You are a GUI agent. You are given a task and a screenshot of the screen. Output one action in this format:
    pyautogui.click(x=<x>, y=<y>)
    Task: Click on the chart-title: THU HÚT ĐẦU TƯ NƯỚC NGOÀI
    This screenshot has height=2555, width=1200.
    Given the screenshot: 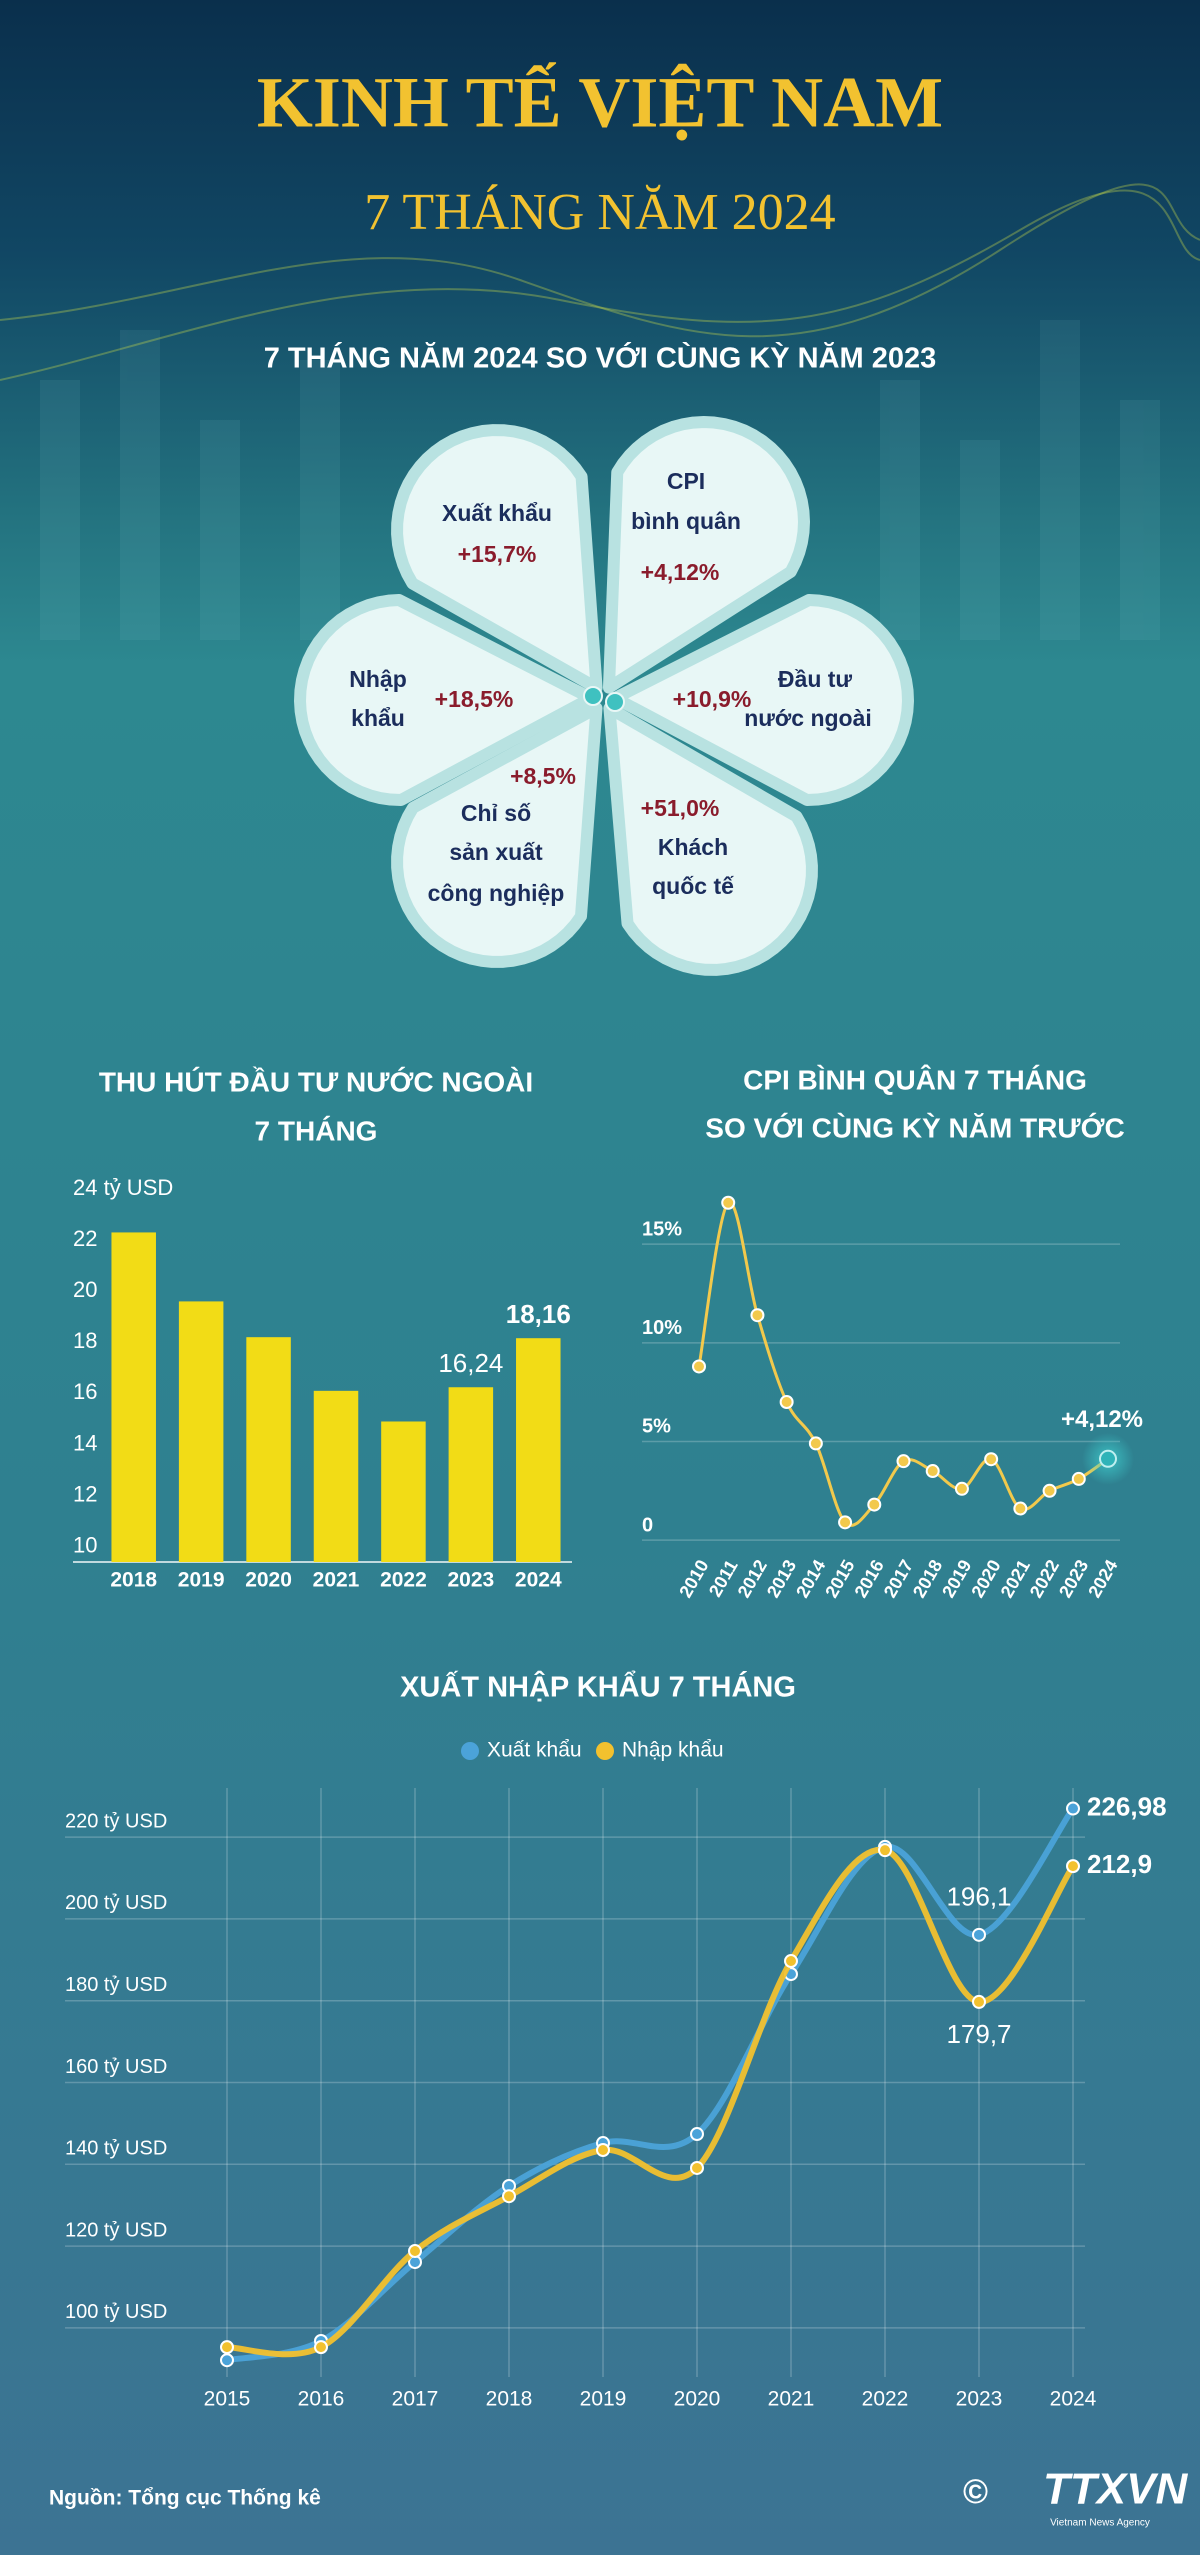 What is the action you would take?
    pyautogui.click(x=316, y=1081)
    